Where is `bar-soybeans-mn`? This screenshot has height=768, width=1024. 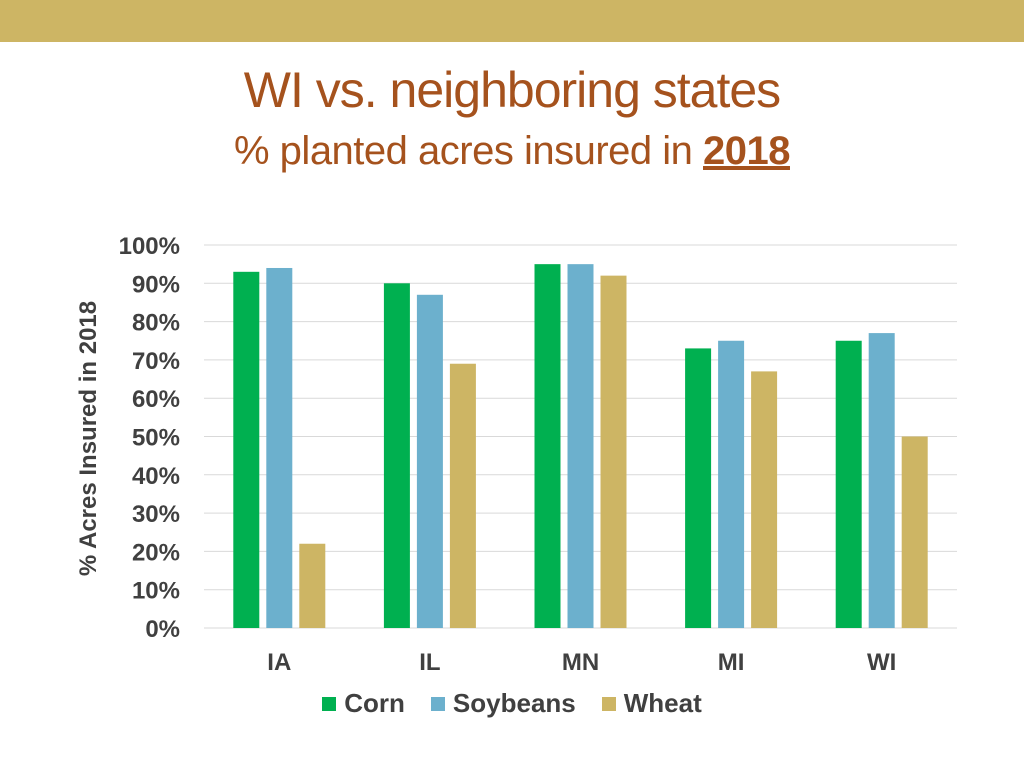
bar-soybeans-mn is located at coordinates (580, 446).